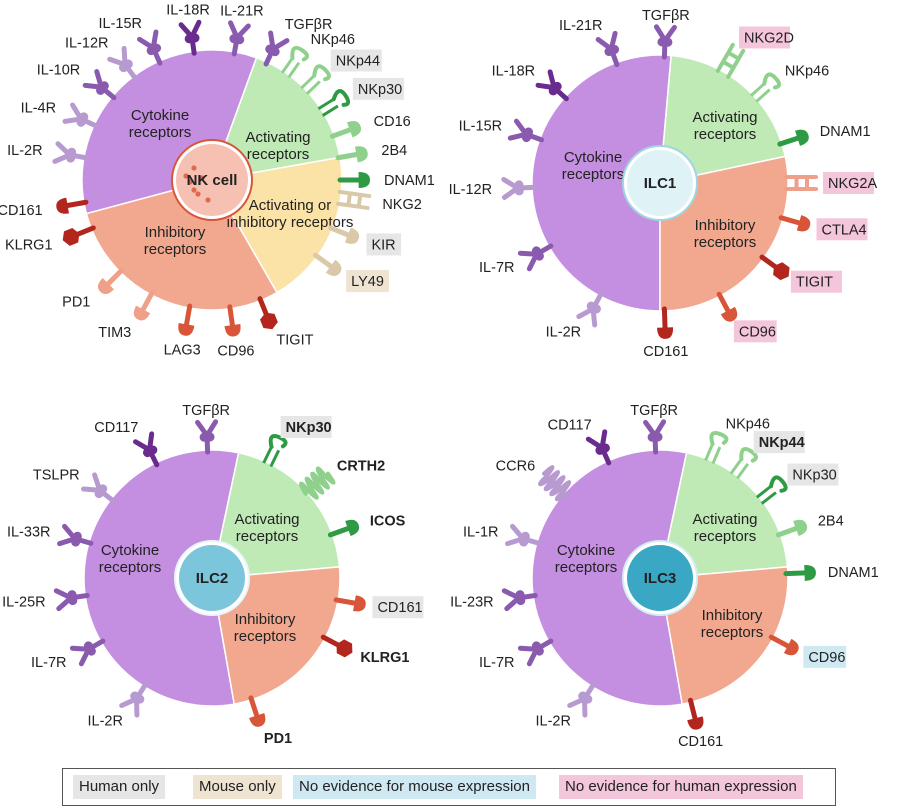 This screenshot has height=810, width=900. I want to click on nucleus-ilc3: ILC3, so click(660, 578).